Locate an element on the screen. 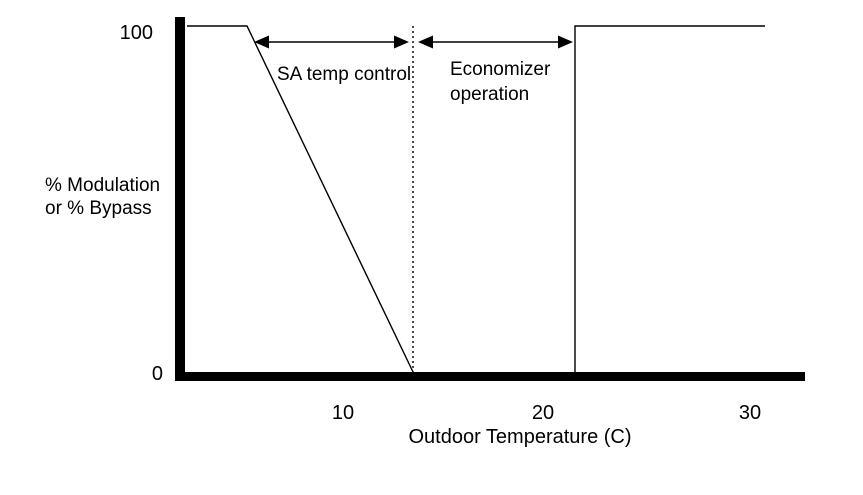 This screenshot has height=495, width=863. x-tick-10: 10 is located at coordinates (343, 413).